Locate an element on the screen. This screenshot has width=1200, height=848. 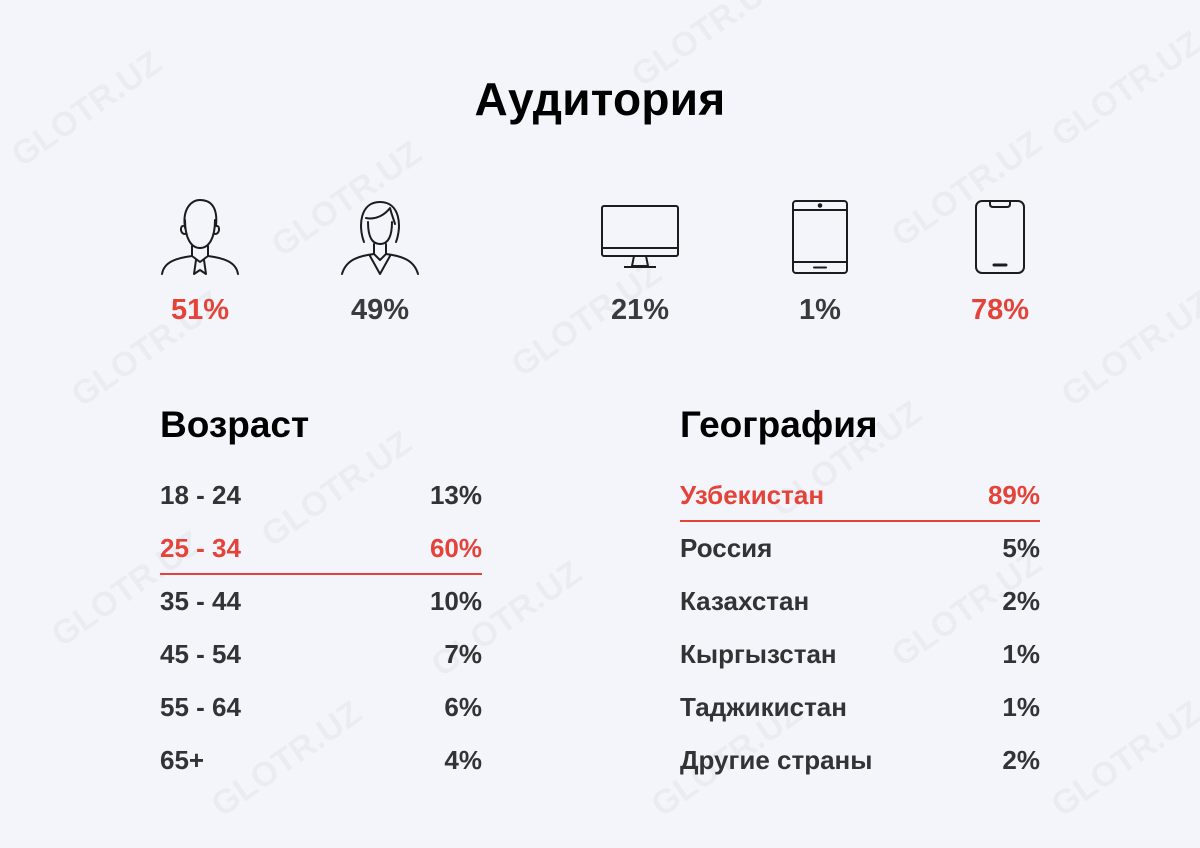
age-percent: 60% is located at coordinates (455, 548).